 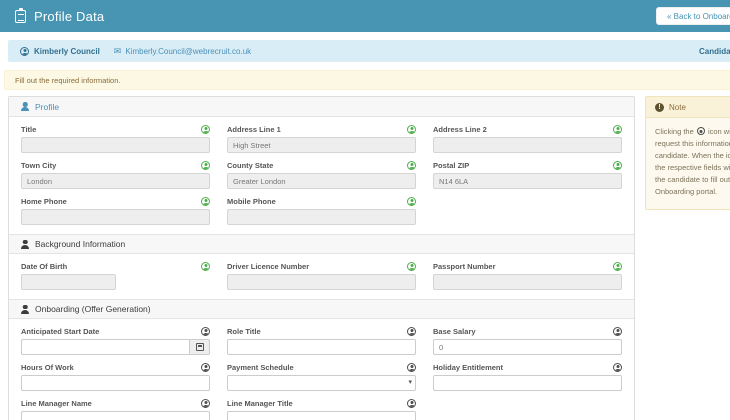 What do you see at coordinates (260, 367) in the screenshot?
I see `field-label: Payment Schedule` at bounding box center [260, 367].